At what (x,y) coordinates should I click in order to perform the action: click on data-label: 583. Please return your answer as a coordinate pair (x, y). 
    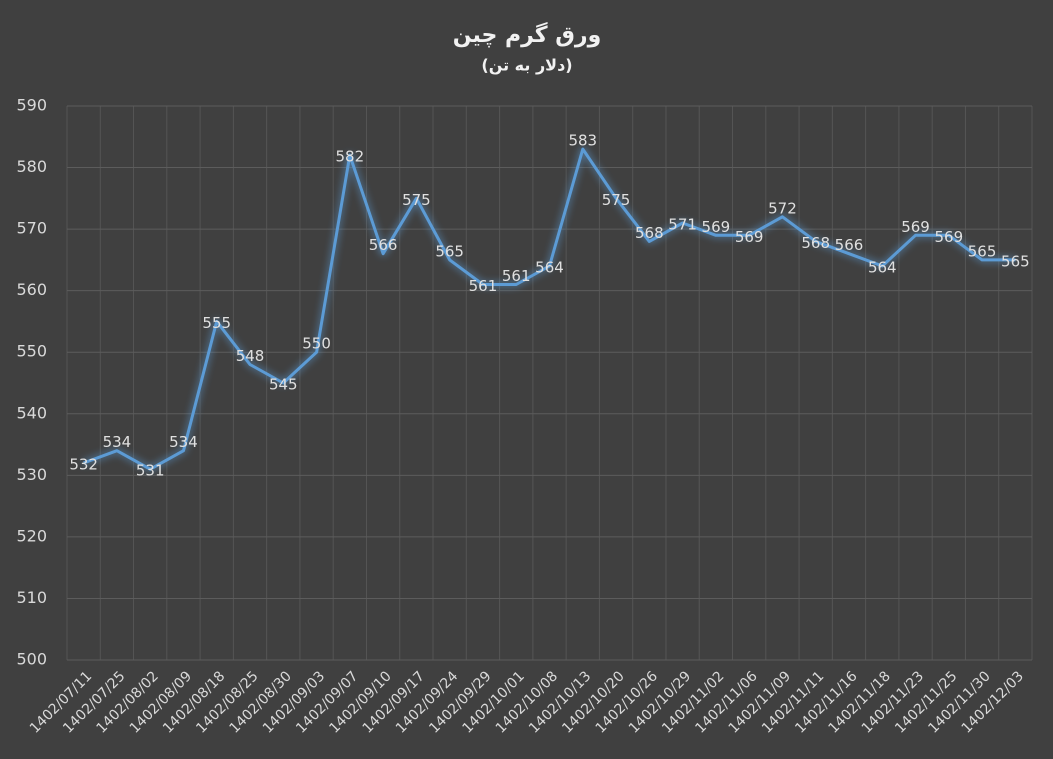
    Looking at the image, I should click on (582, 141).